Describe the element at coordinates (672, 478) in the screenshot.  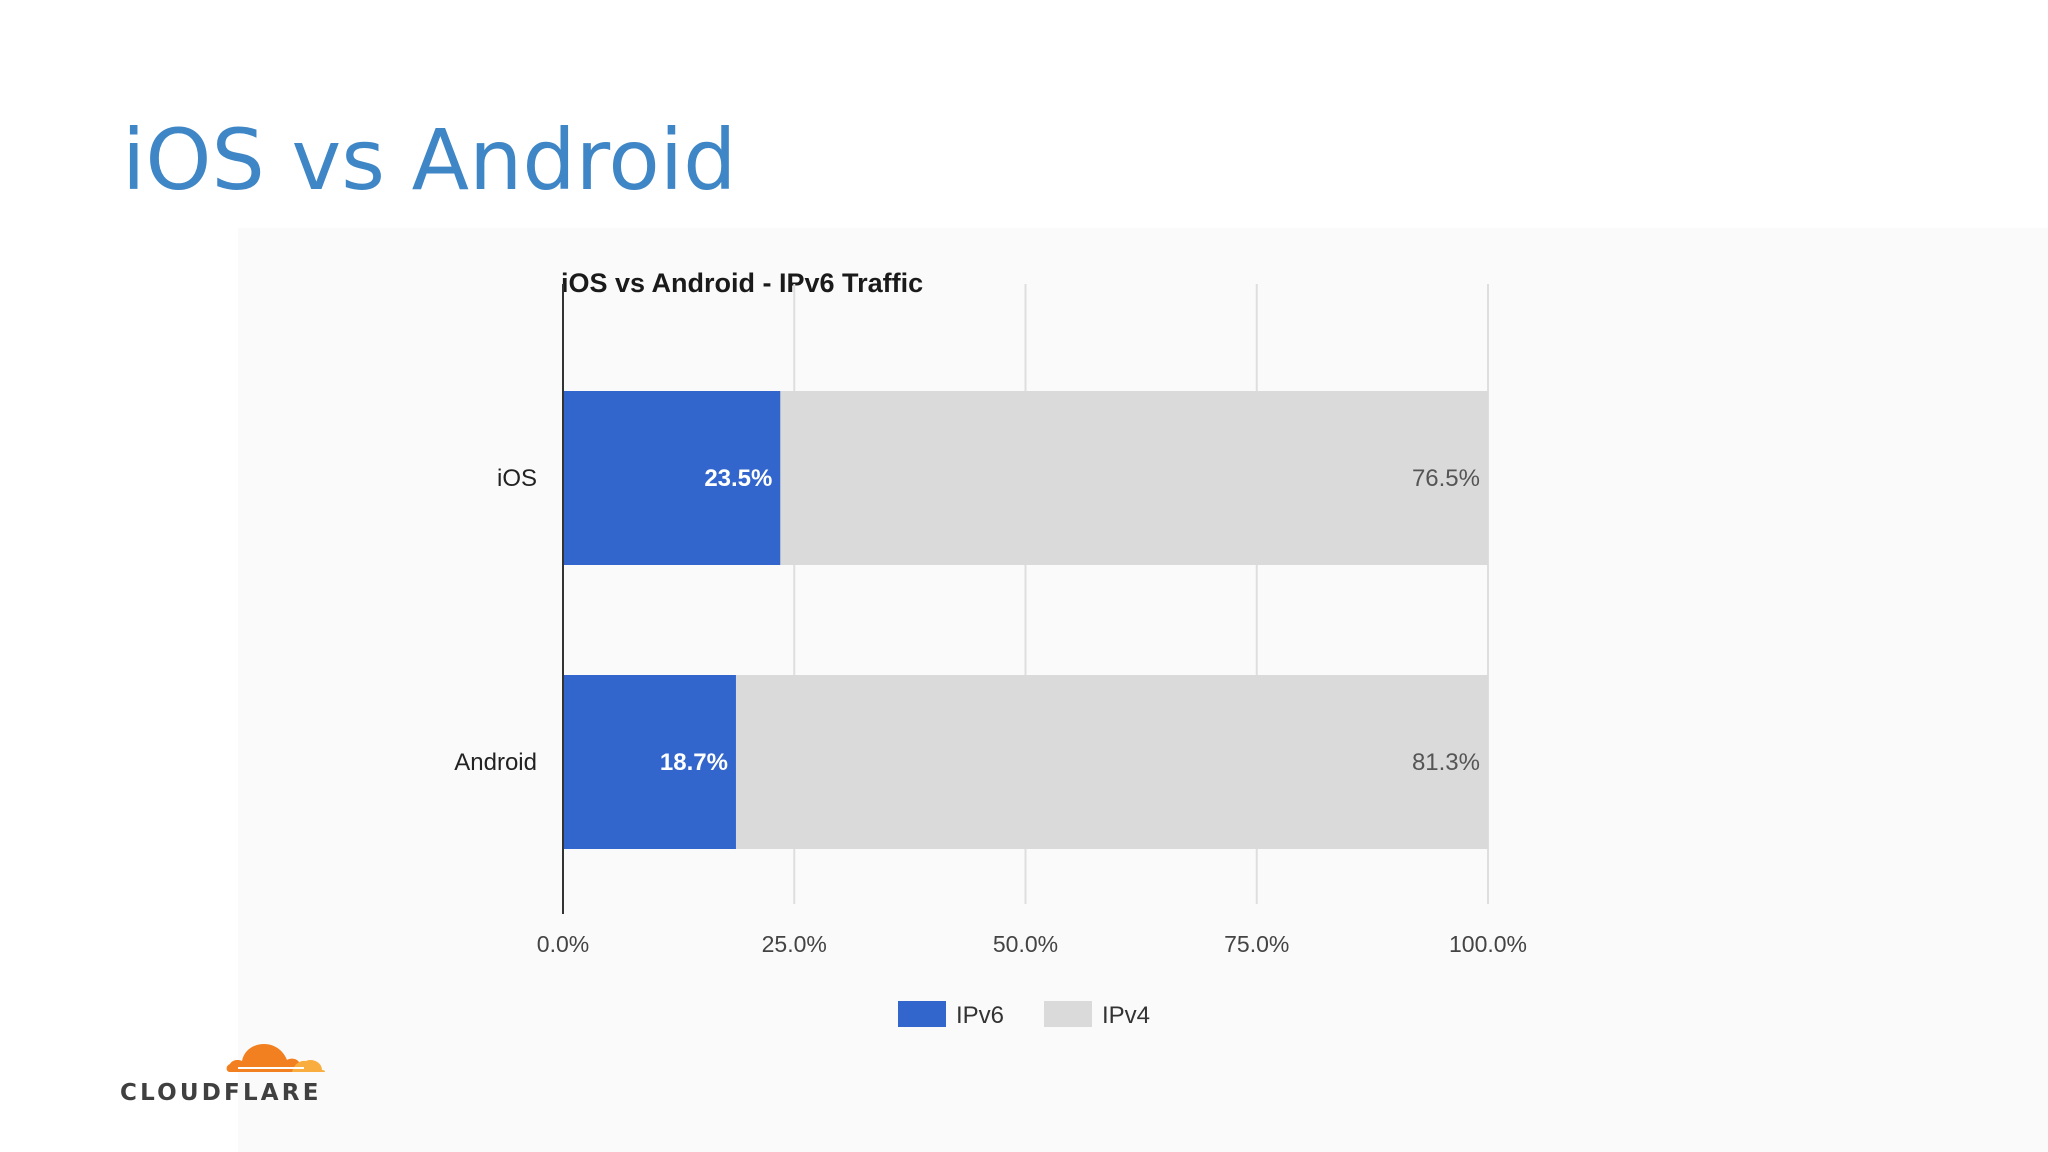
I see `bar-ipv6-ios` at that location.